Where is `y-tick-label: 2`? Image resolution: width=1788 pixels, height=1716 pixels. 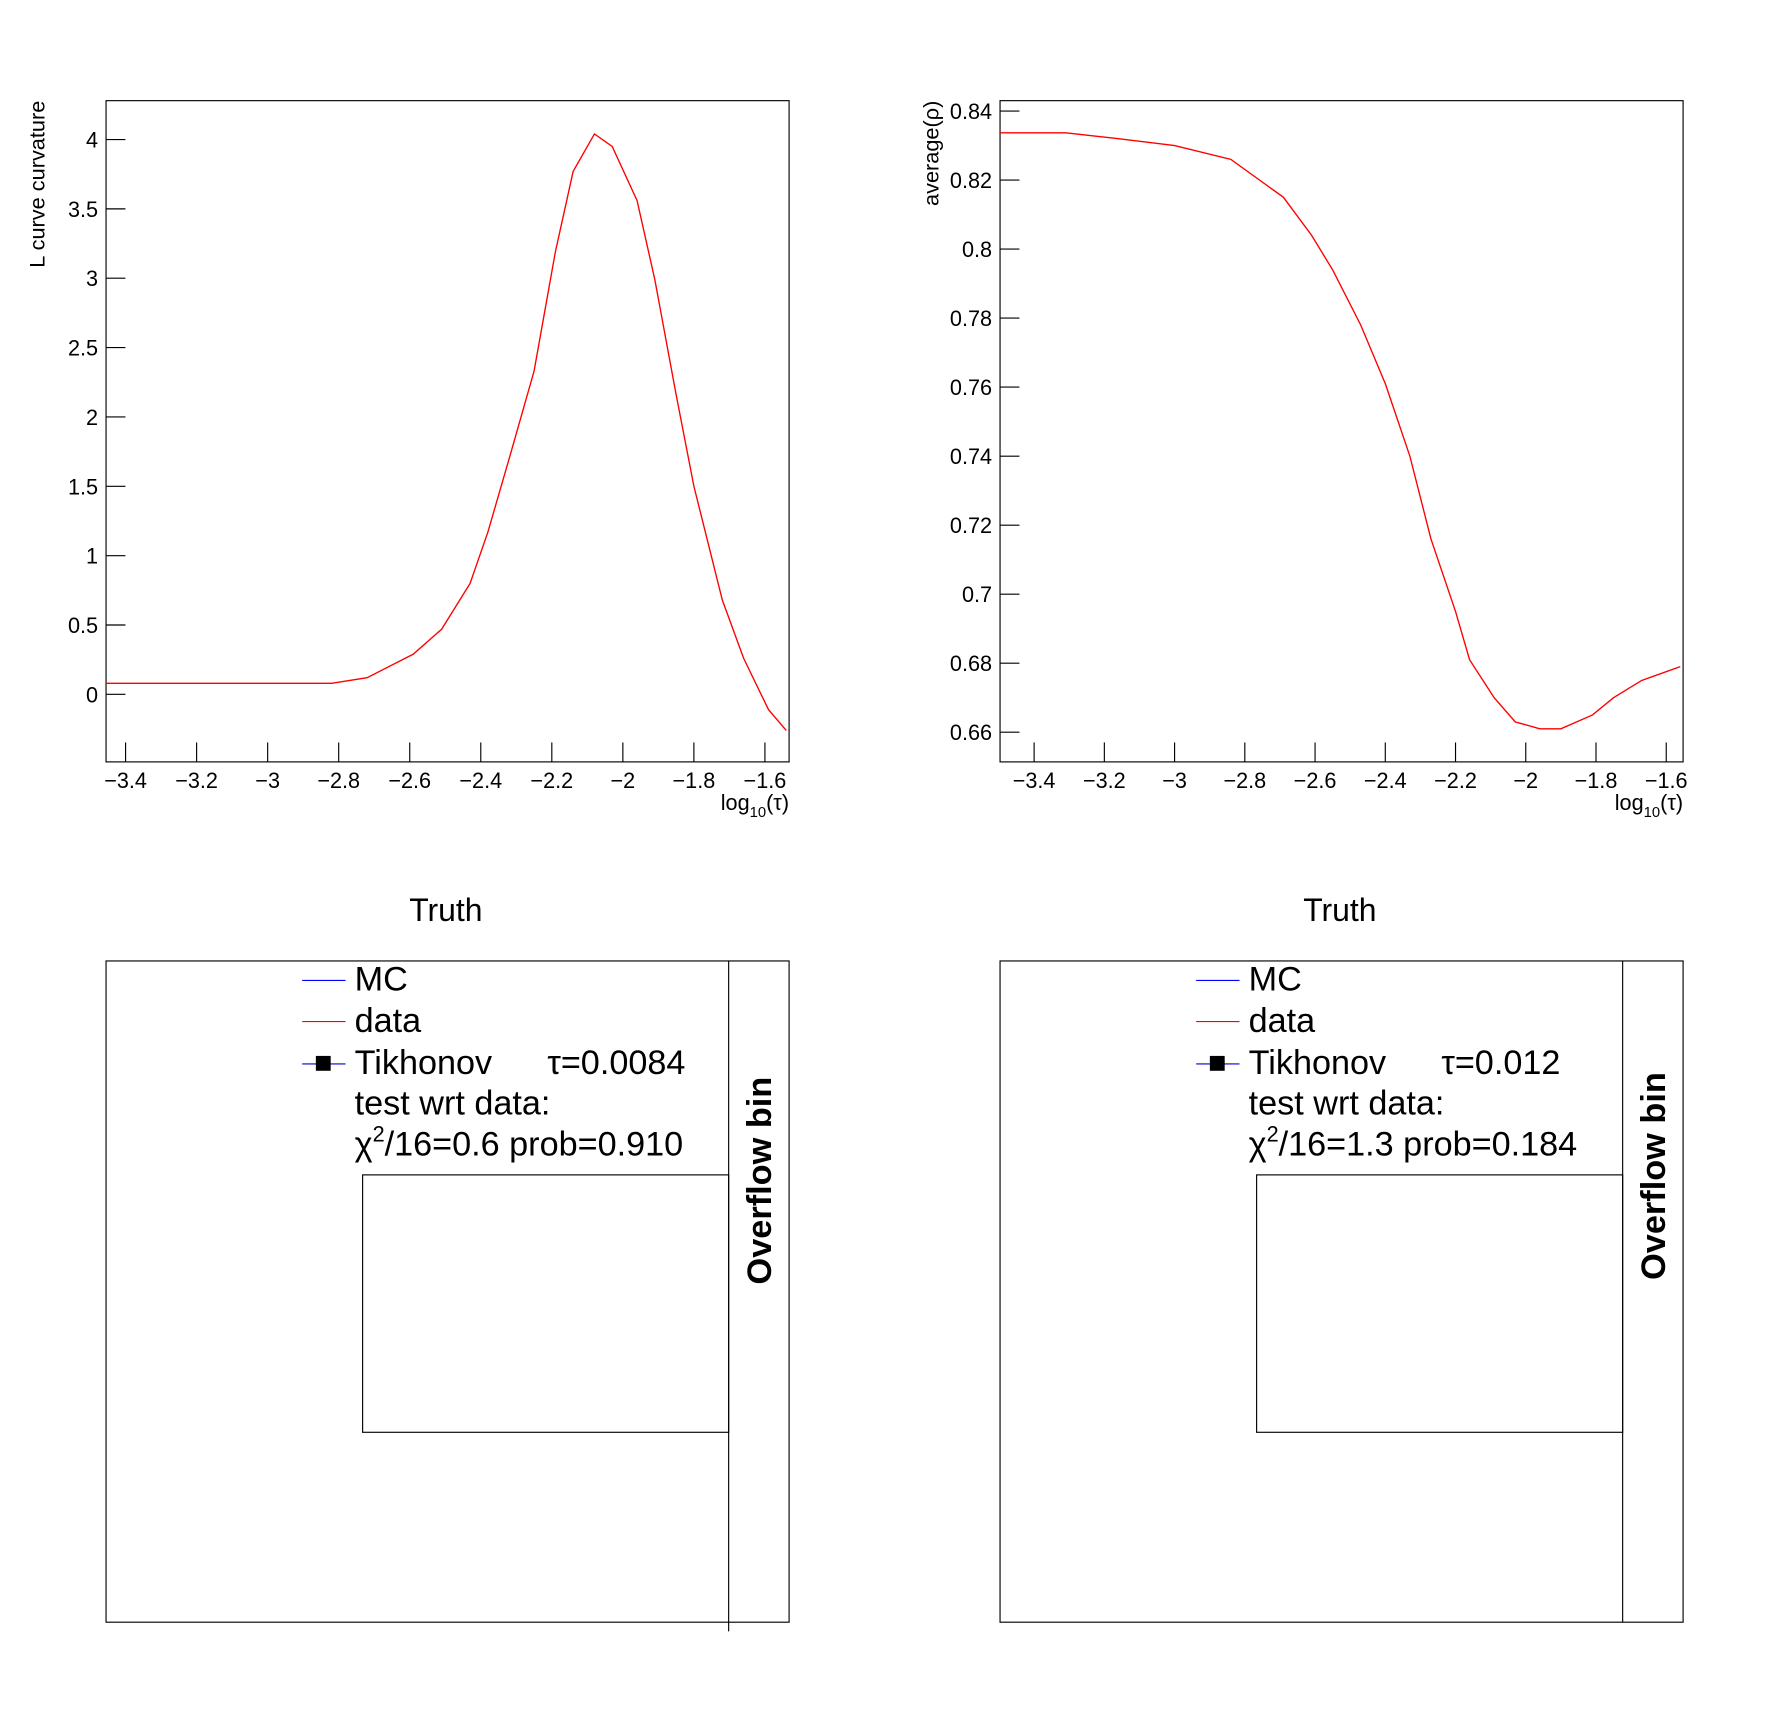
y-tick-label: 2 is located at coordinates (92, 417).